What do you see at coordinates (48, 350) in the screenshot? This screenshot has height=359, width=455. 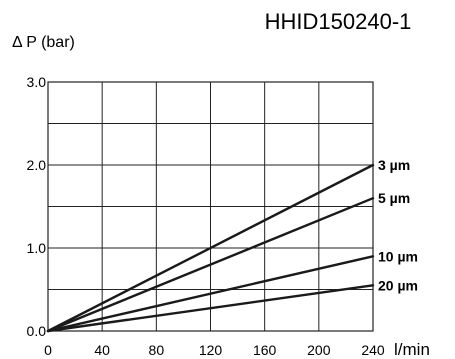 I see `x-tick-label: 0` at bounding box center [48, 350].